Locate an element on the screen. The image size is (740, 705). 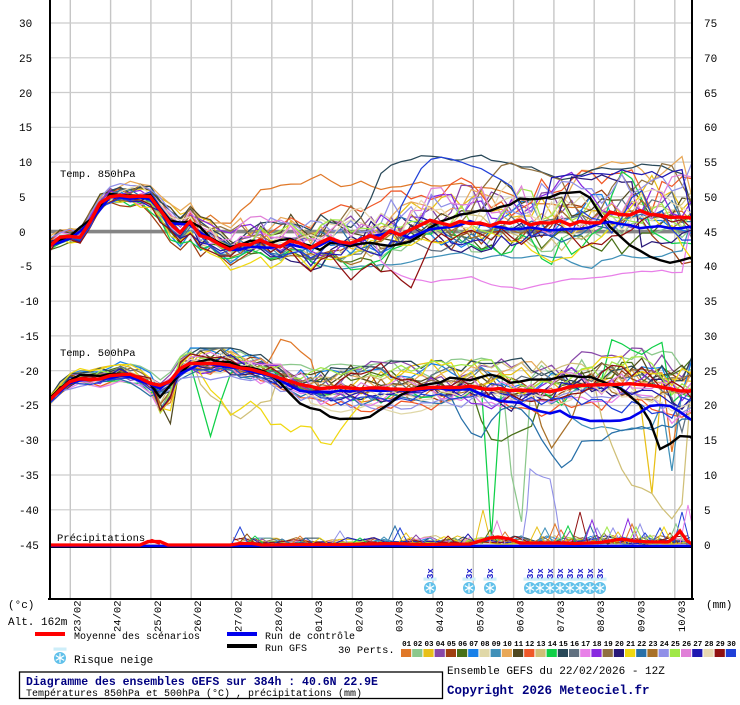
svg-text: -20 is located at coordinates (29, 373).